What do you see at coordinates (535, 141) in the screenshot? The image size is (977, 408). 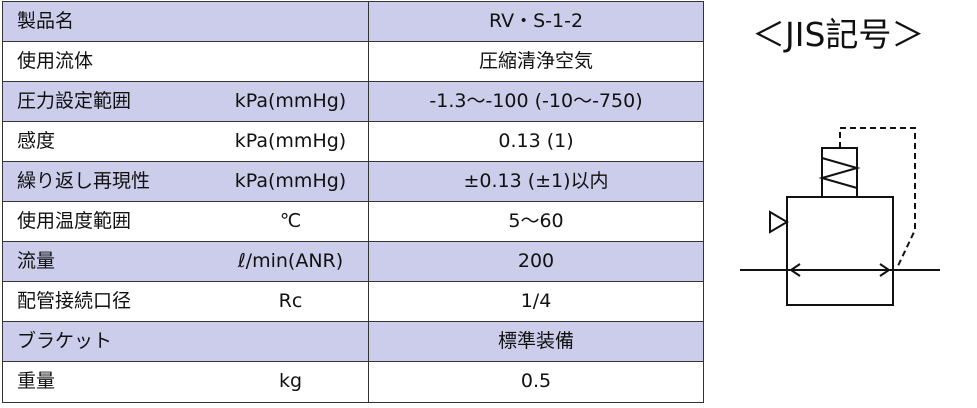 I see `row-value: 0.13 (1)` at bounding box center [535, 141].